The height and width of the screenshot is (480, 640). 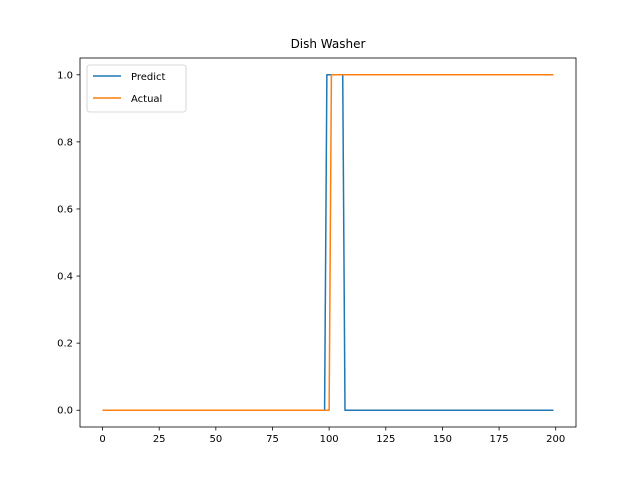 What do you see at coordinates (65, 344) in the screenshot?
I see `y-tick-label: 0.2` at bounding box center [65, 344].